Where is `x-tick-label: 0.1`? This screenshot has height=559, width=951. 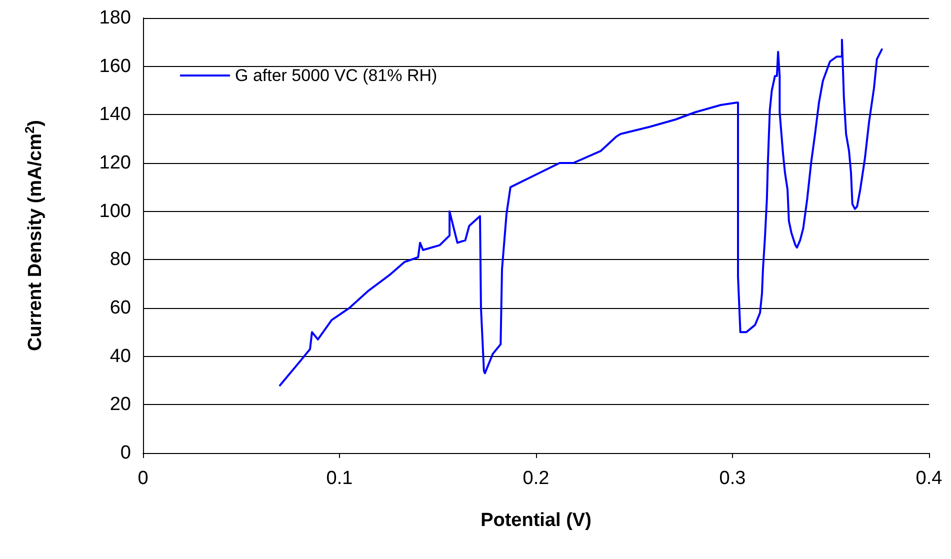
x-tick-label: 0.1 is located at coordinates (339, 478).